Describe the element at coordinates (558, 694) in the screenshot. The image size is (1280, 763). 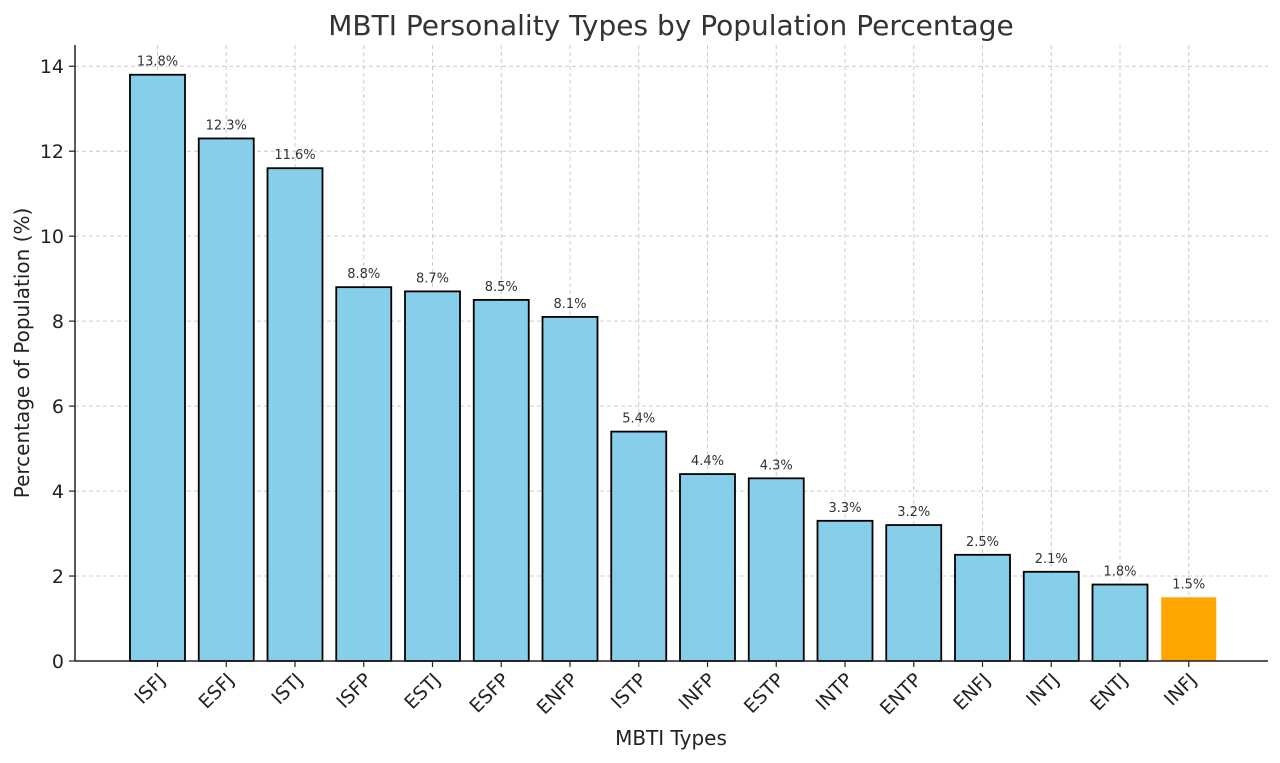
I see `x-tick-label-enfp: ENFP` at that location.